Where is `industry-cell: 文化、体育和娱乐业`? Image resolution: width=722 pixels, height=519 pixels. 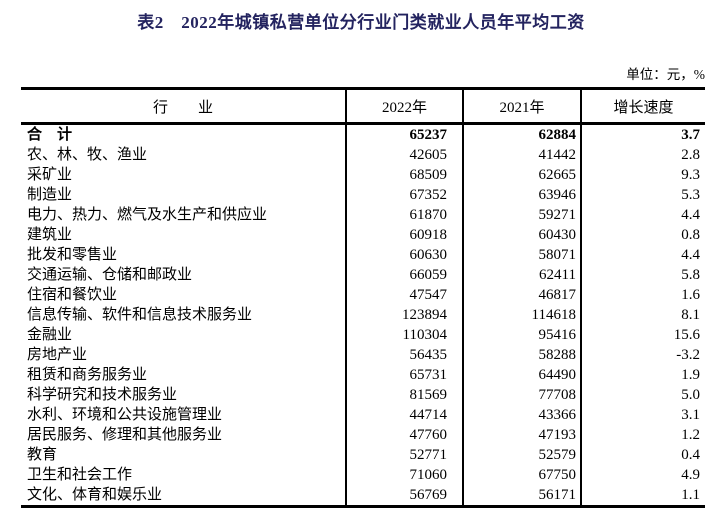 industry-cell: 文化、体育和娱乐业 is located at coordinates (184, 496).